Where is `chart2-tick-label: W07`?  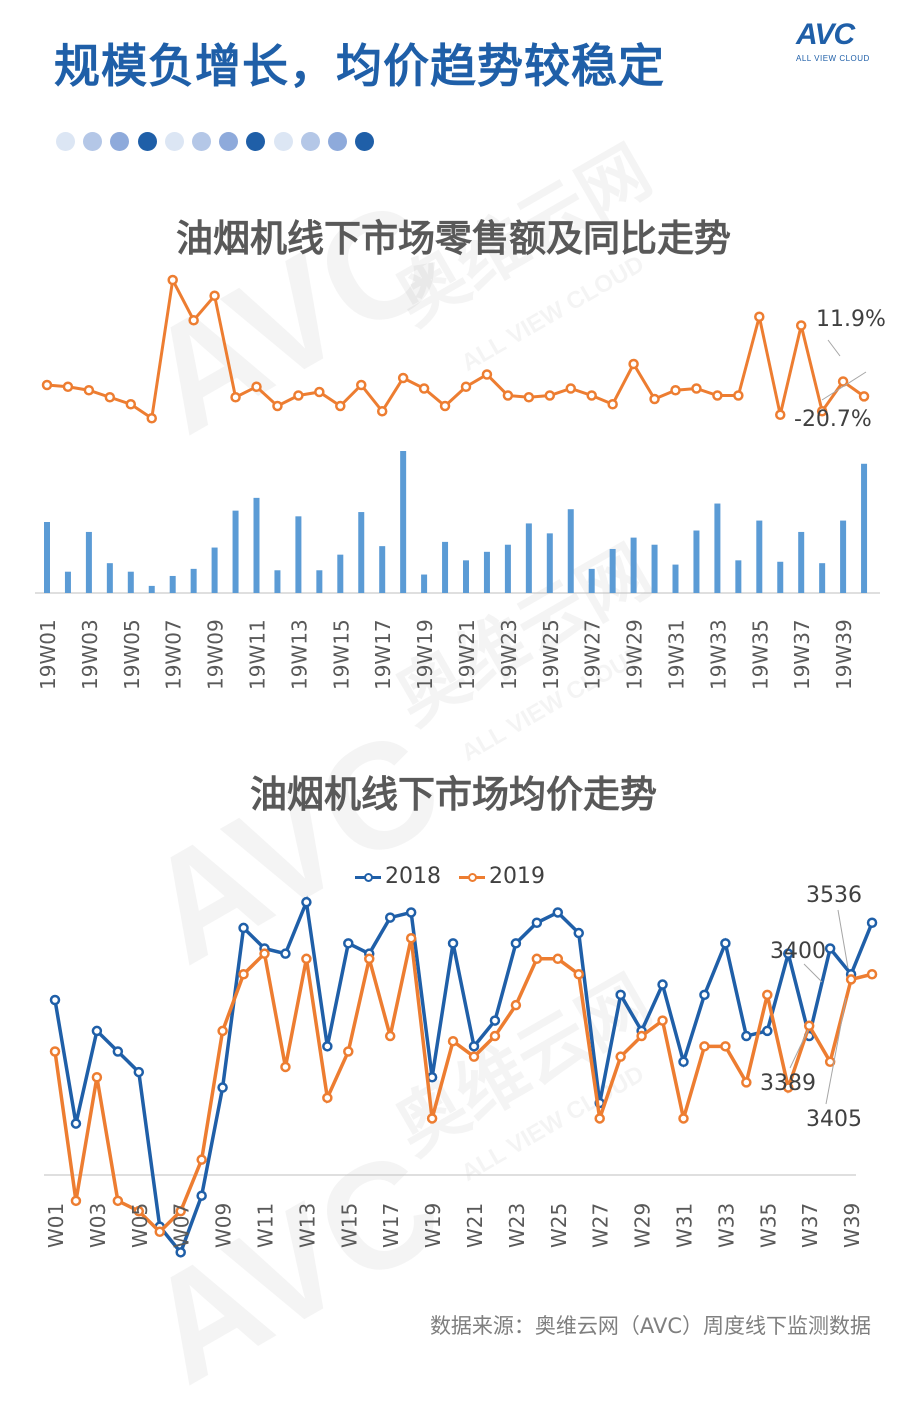 chart2-tick-label: W07 is located at coordinates (182, 1225).